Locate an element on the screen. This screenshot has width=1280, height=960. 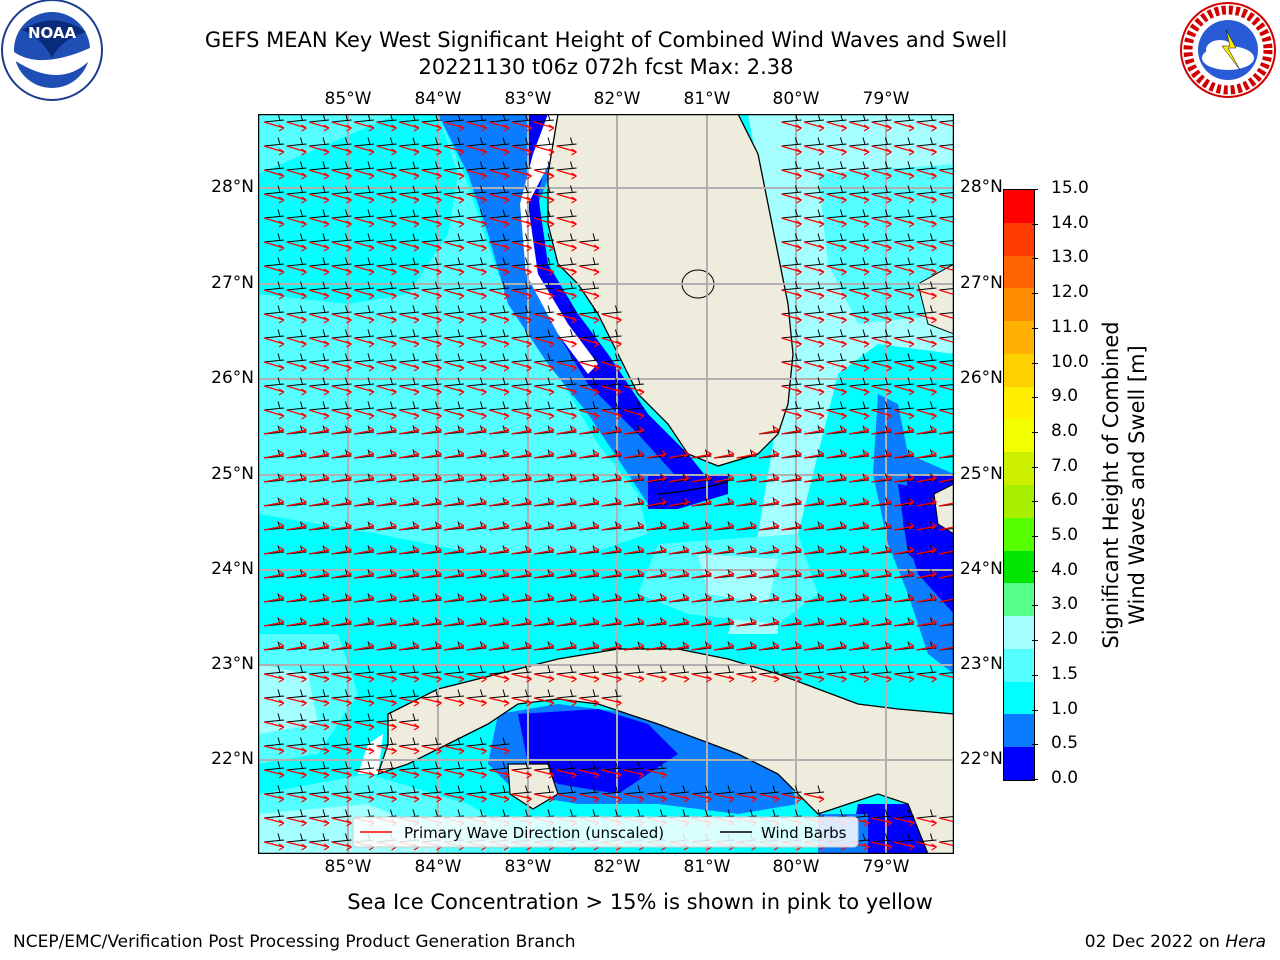
lon-tick-top-1: 84°W is located at coordinates (438, 99).